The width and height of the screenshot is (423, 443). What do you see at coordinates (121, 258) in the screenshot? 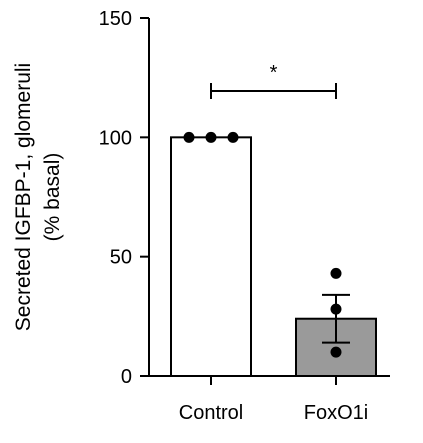
I see `y-tick-label-50: 50` at bounding box center [121, 258].